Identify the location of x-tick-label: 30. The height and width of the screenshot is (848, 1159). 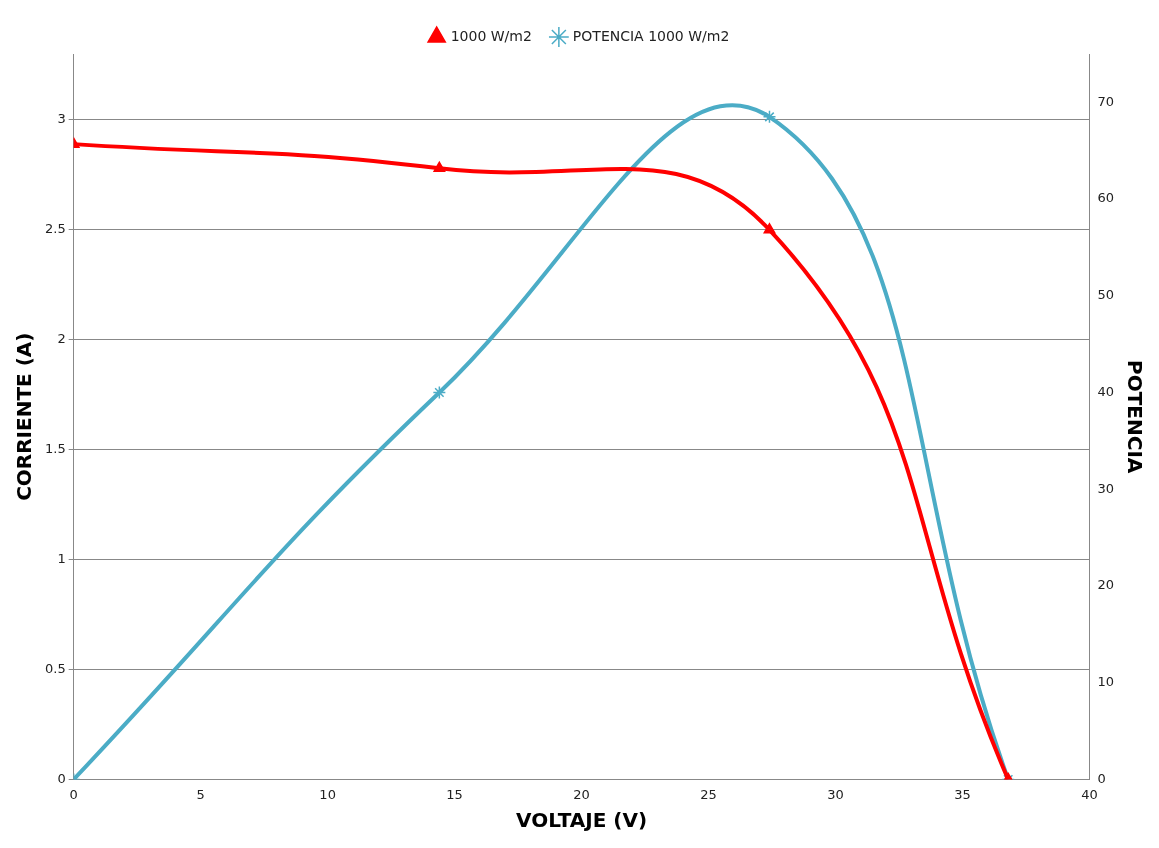
(835, 794).